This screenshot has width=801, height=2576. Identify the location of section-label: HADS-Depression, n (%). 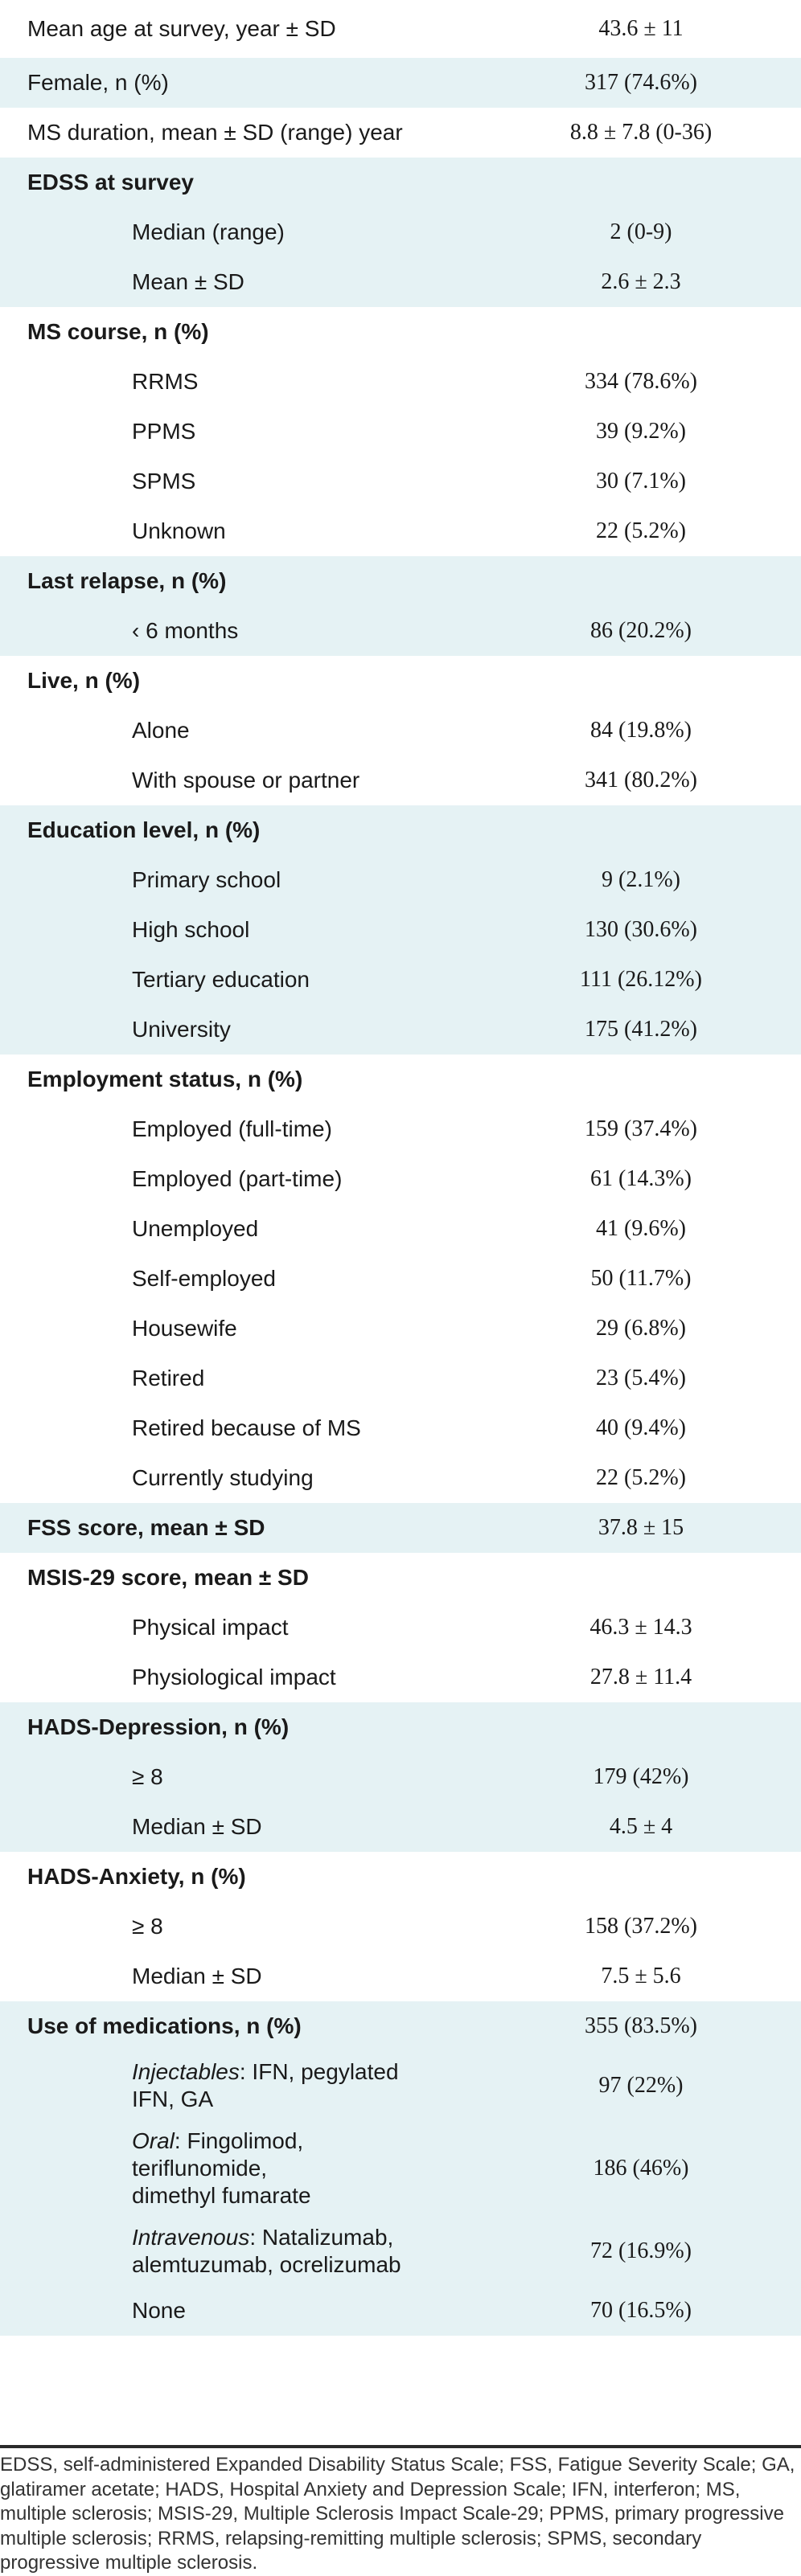
(240, 1727).